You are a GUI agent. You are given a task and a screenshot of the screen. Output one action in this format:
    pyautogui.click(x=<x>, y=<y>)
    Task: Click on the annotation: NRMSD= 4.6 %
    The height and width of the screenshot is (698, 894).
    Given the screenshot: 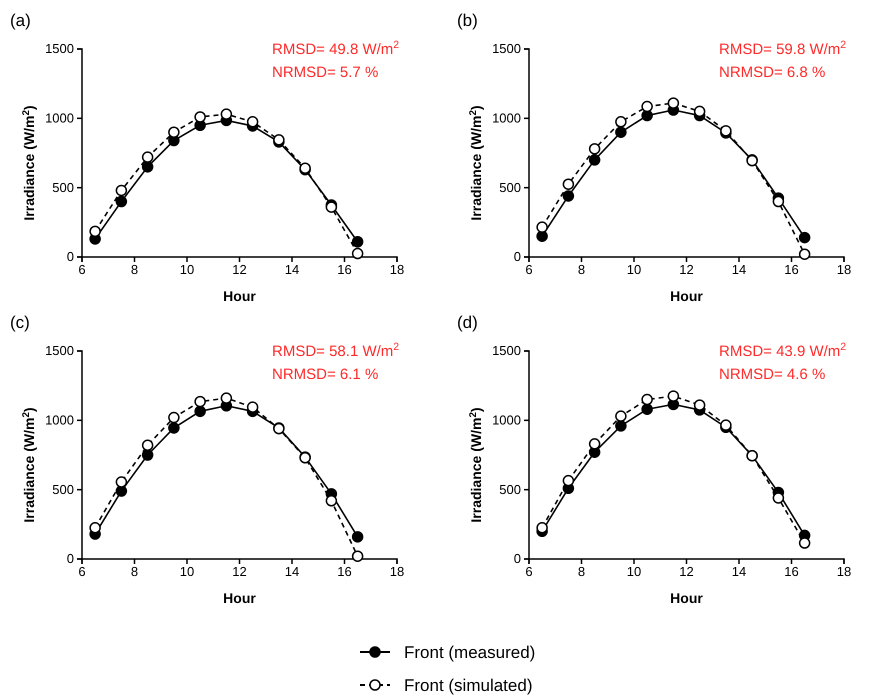 What is the action you would take?
    pyautogui.click(x=772, y=374)
    